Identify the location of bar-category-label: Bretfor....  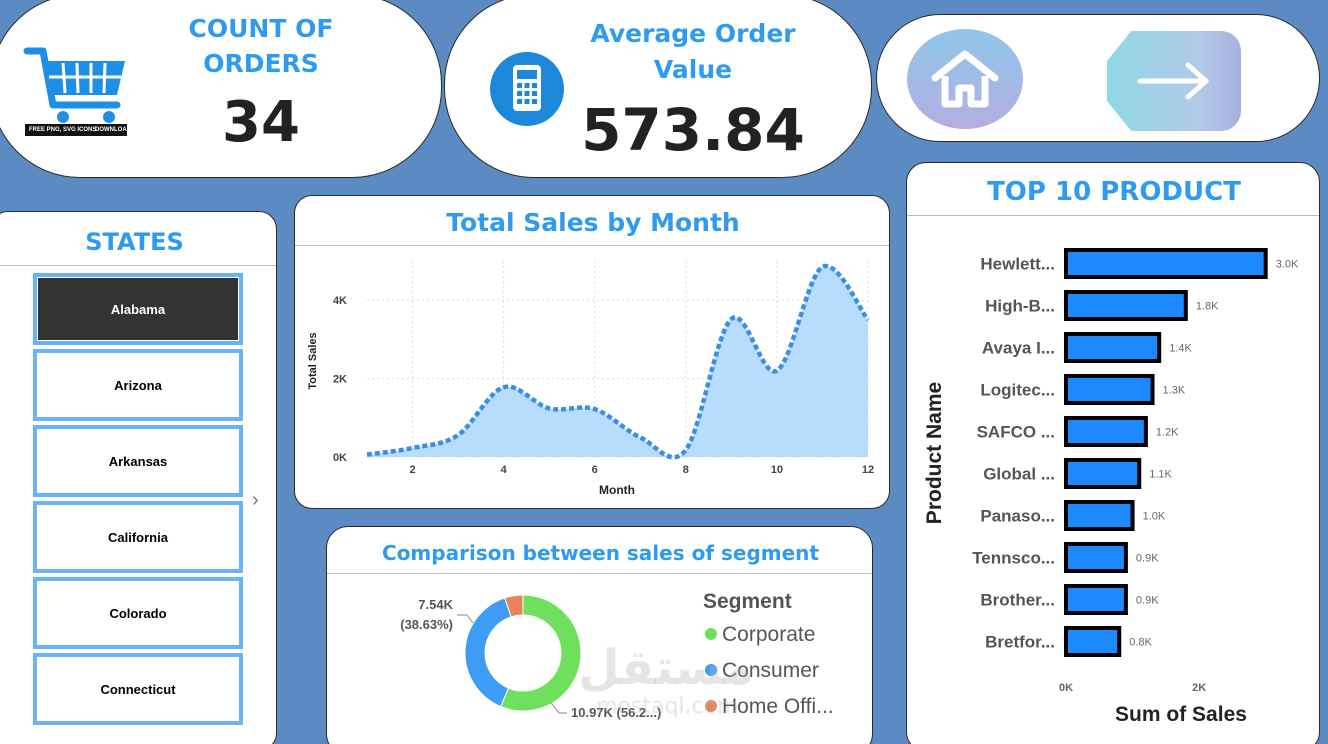
(1020, 642).